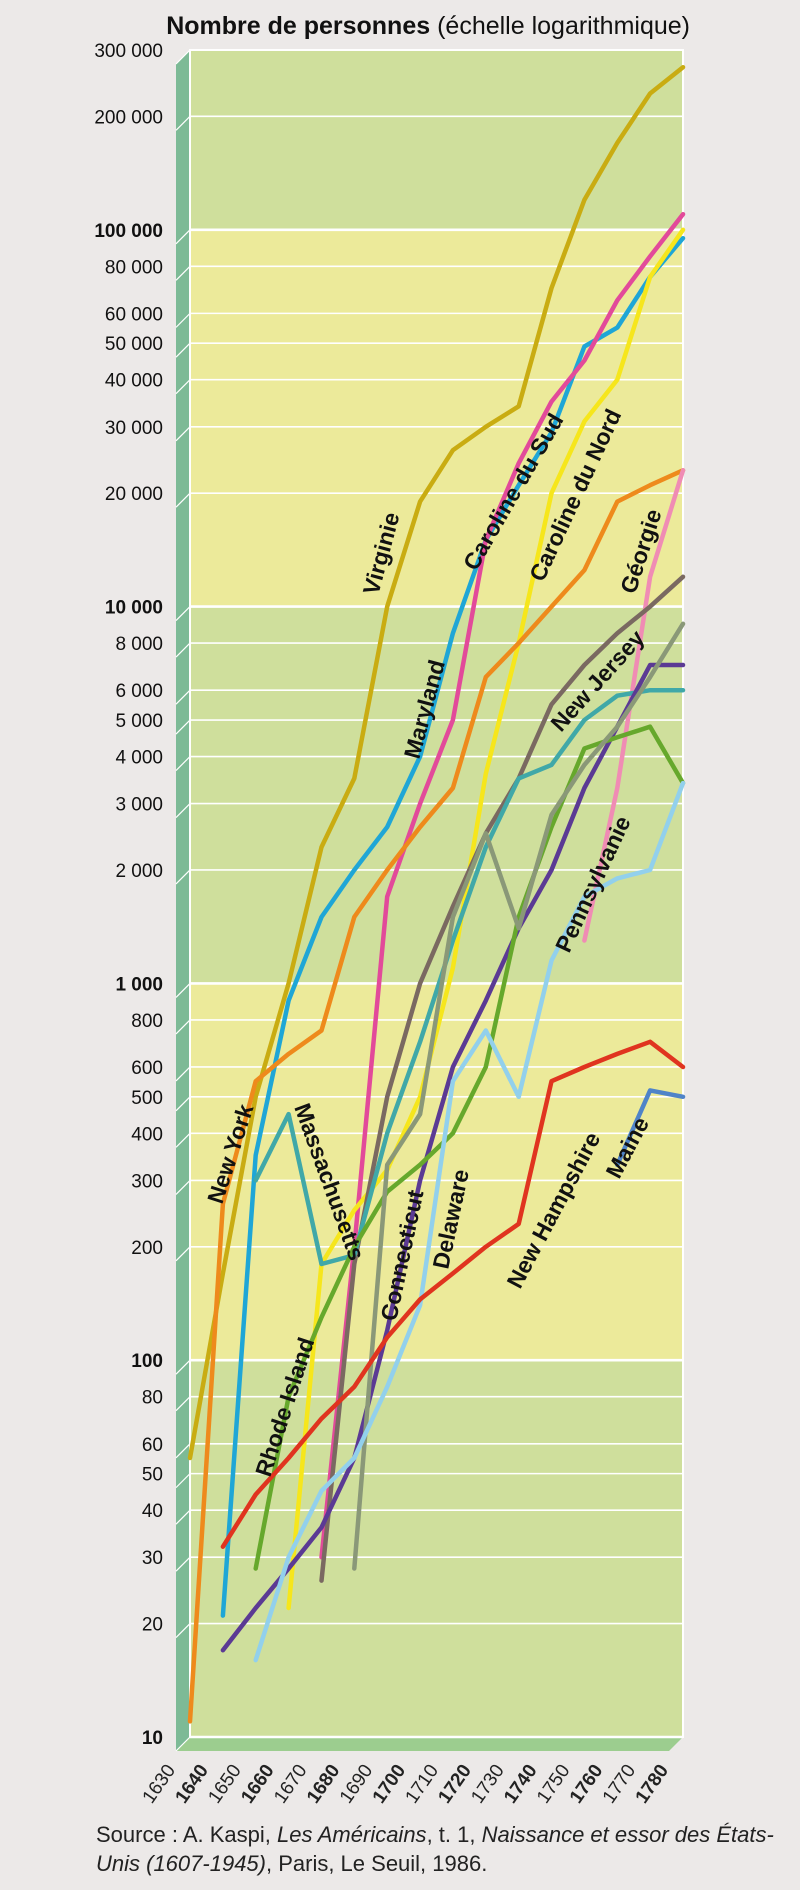 The height and width of the screenshot is (1890, 800). Describe the element at coordinates (152, 1445) in the screenshot. I see `y-tick-label-60: 60` at that location.